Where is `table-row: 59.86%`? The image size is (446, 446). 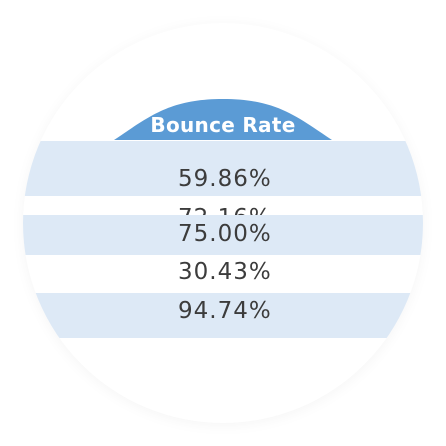
table-row: 59.86% is located at coordinates (223, 168).